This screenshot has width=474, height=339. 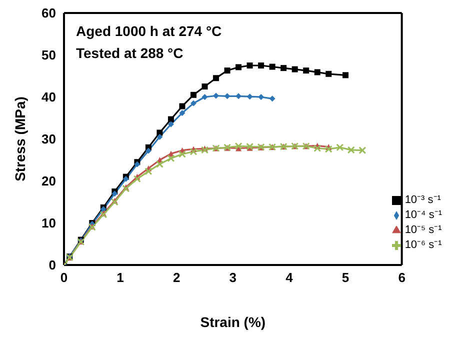 What do you see at coordinates (233, 322) in the screenshot?
I see `x-axis-title: Strain (%)` at bounding box center [233, 322].